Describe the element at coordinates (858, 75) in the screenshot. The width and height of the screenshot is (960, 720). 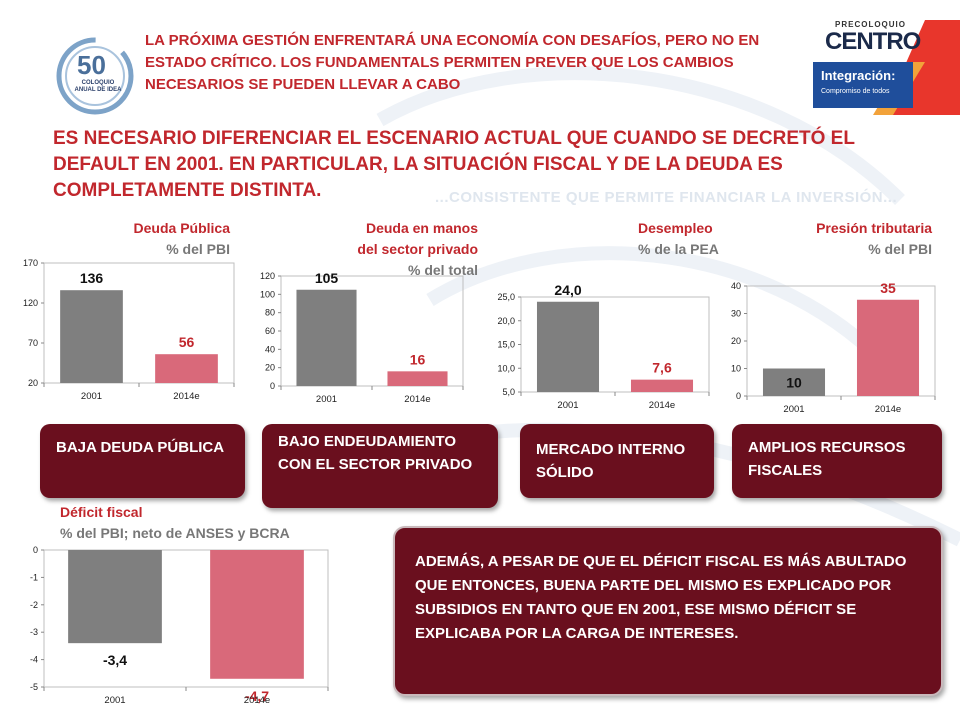
I see `brand-band-title: Integración:` at that location.